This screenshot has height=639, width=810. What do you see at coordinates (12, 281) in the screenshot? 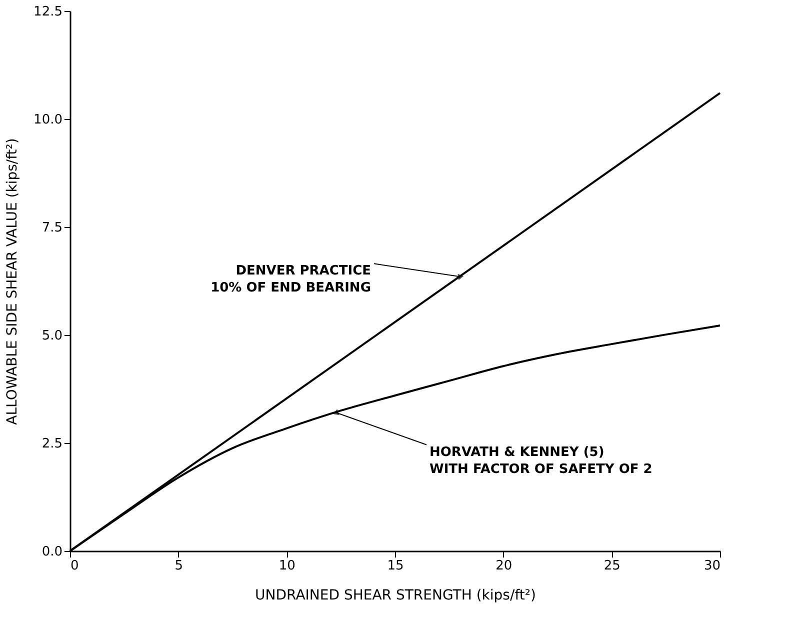
I see `y-axis-title: ALLOWABLE SIDE SHEAR VALUE (kips/ft²)` at bounding box center [12, 281].